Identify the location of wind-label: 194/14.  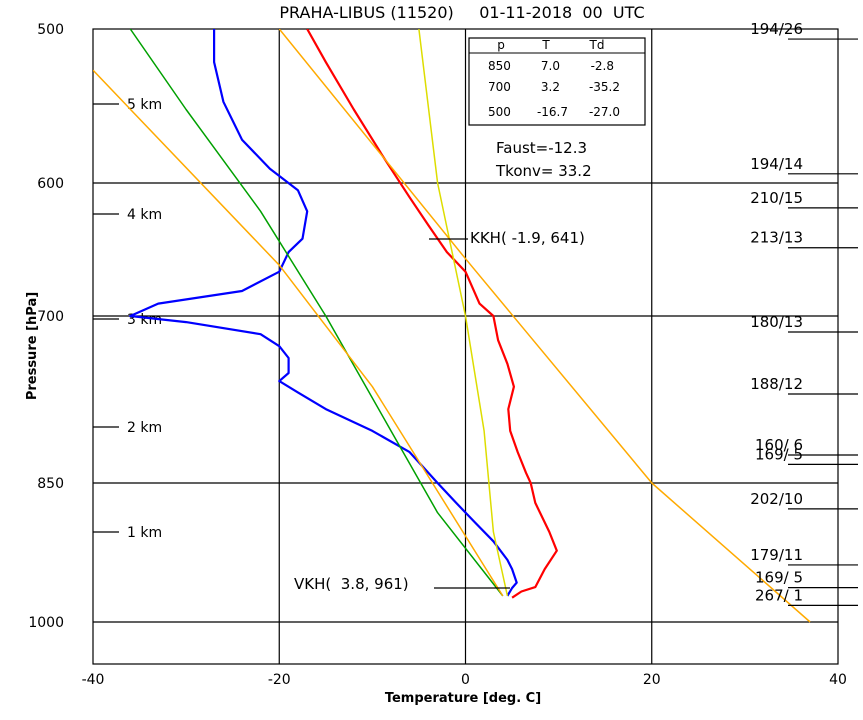
(776, 164).